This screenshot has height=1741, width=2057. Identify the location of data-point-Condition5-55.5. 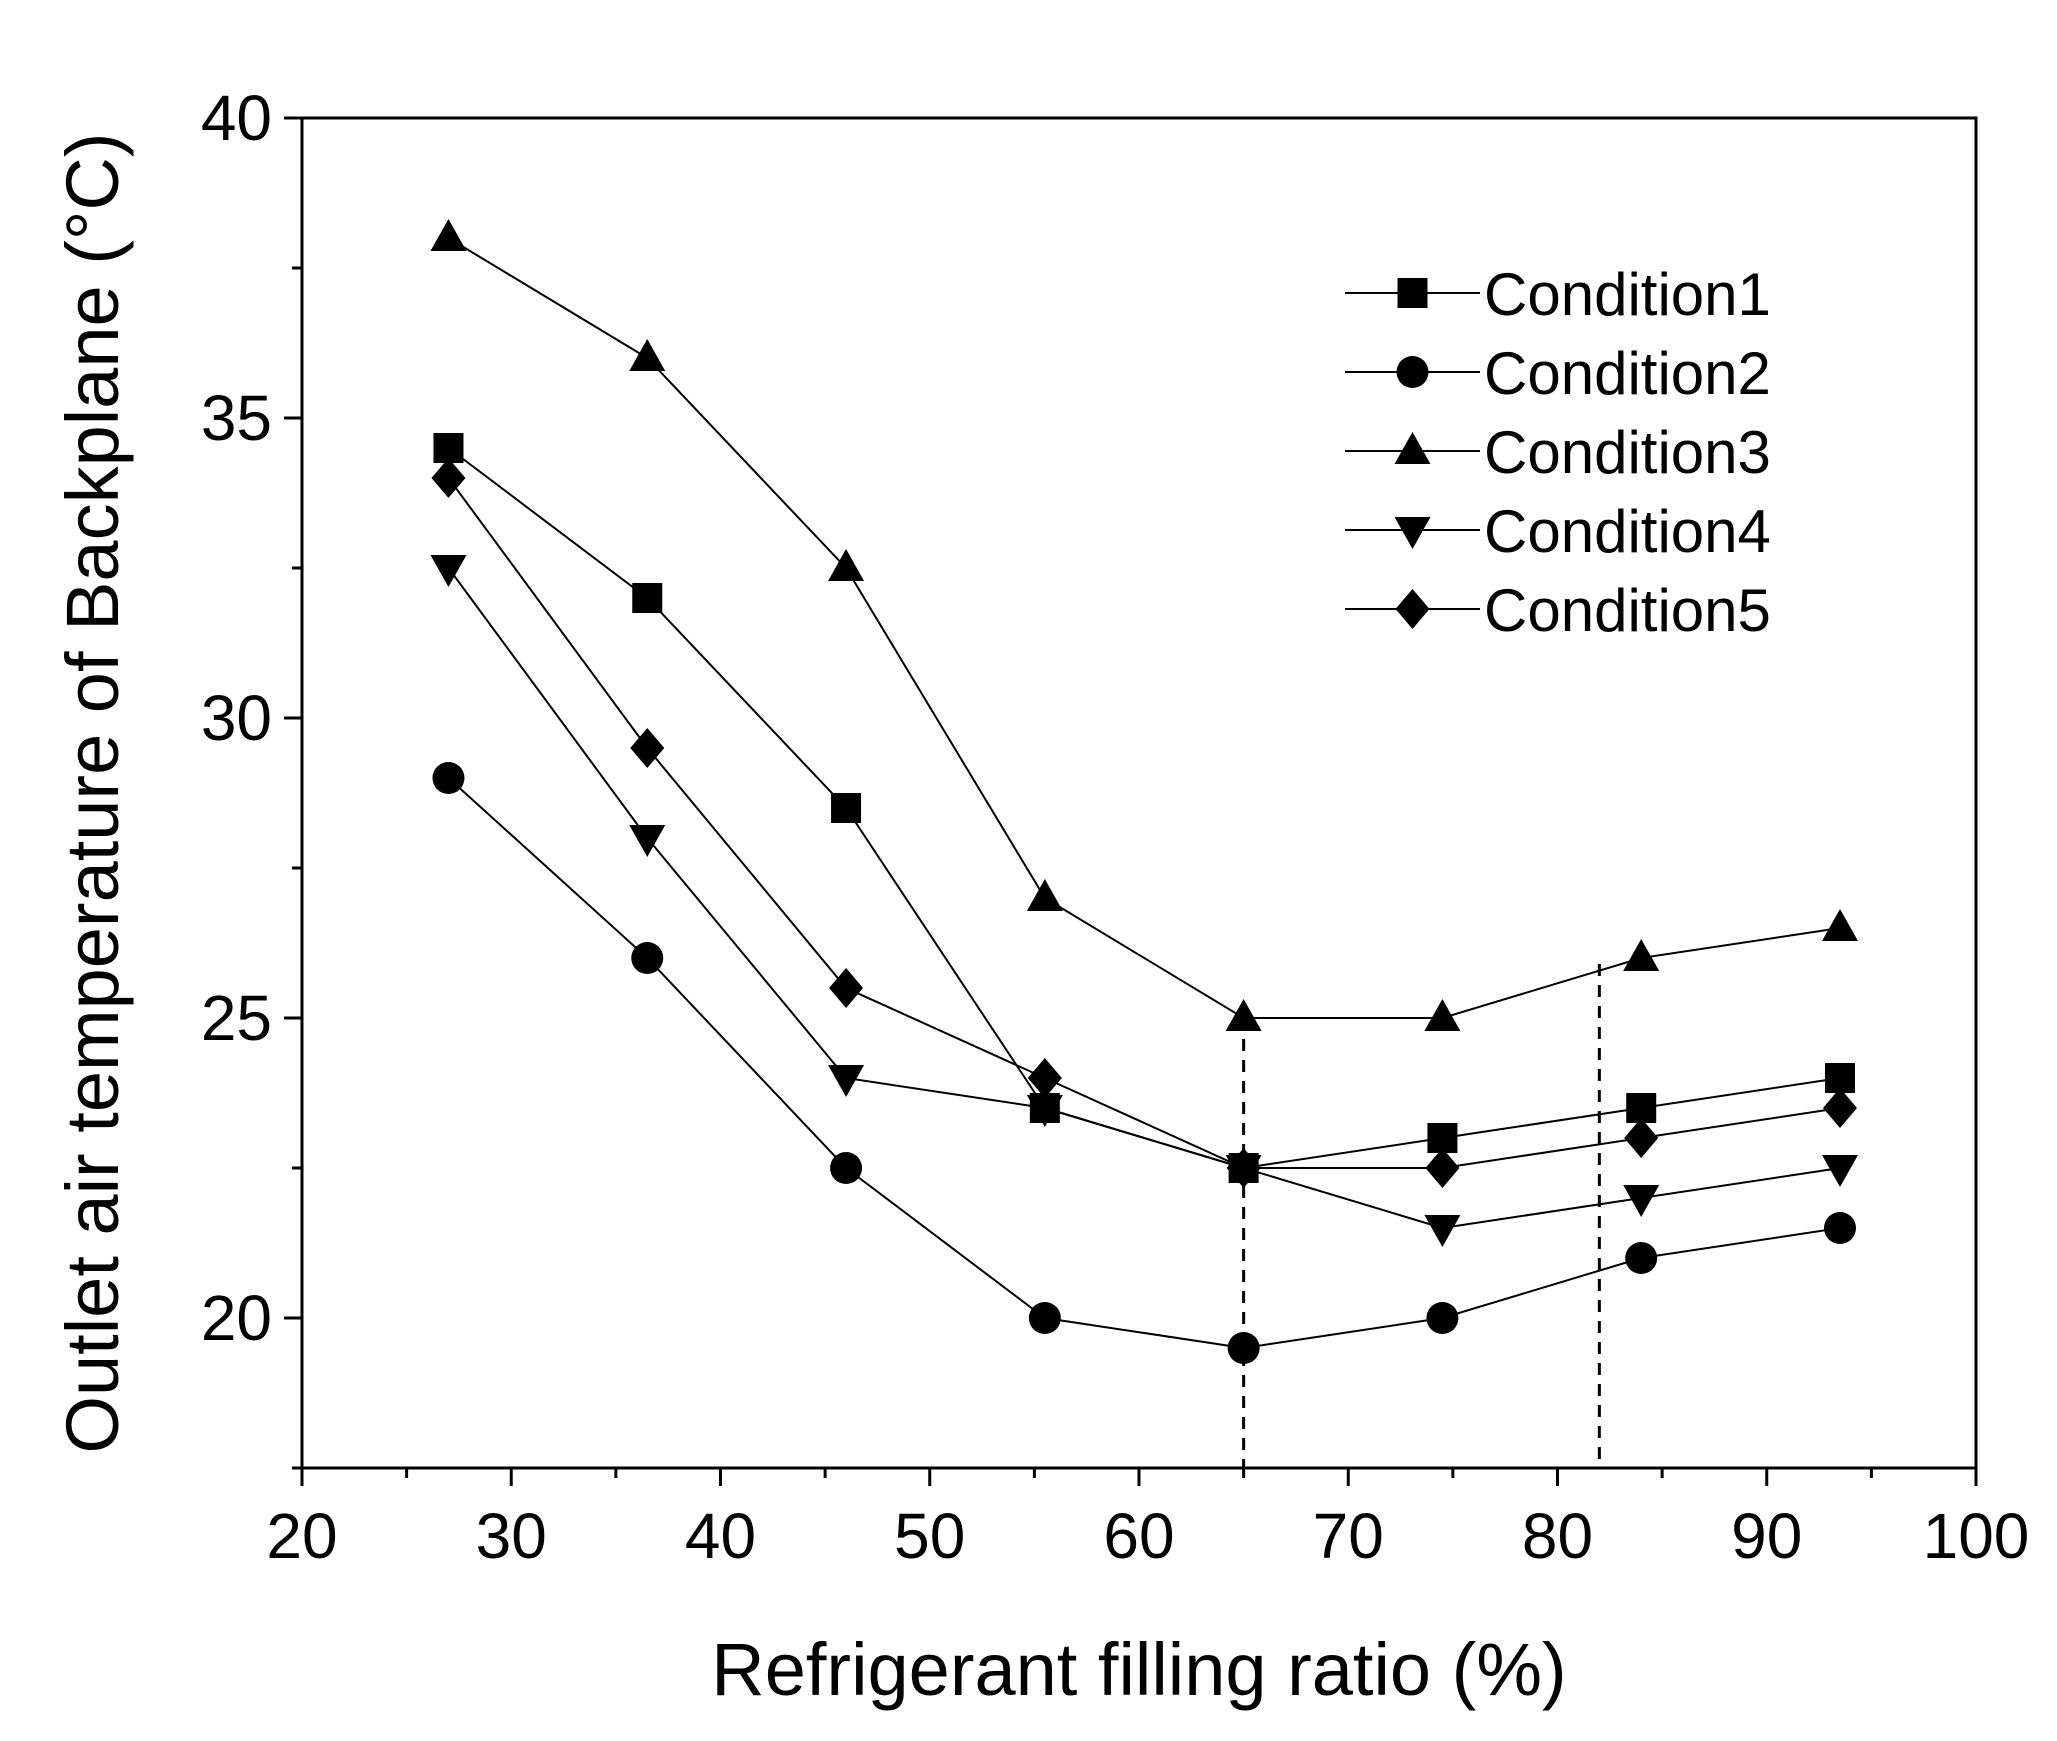
(1044, 1078).